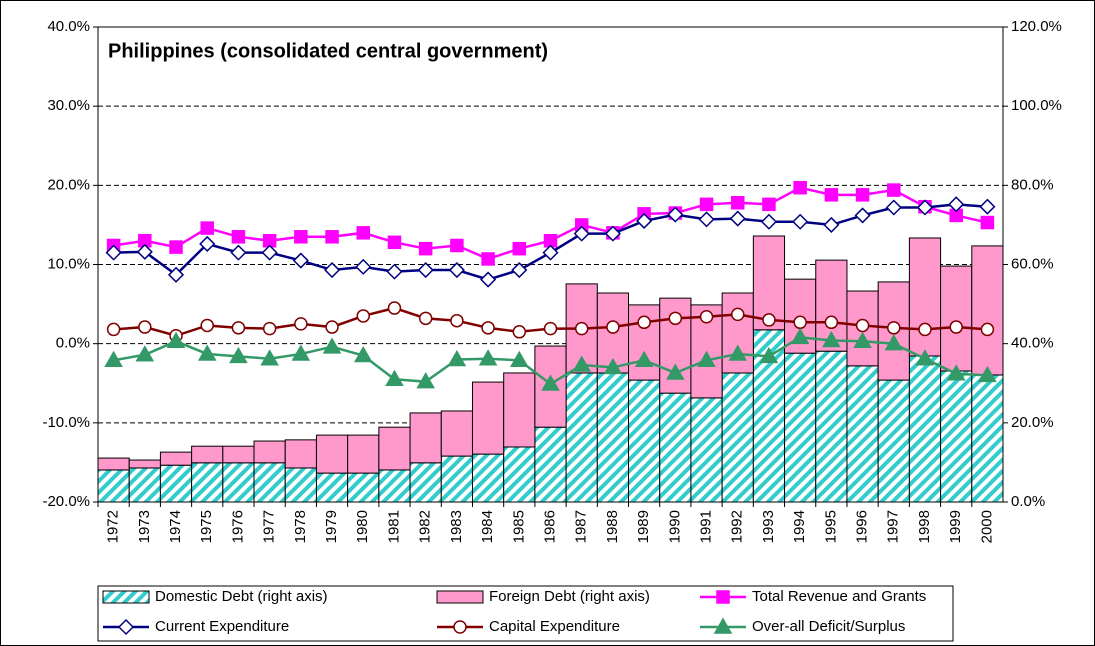 The height and width of the screenshot is (646, 1095). Describe the element at coordinates (643, 526) in the screenshot. I see `x-tick-label: 1989` at that location.